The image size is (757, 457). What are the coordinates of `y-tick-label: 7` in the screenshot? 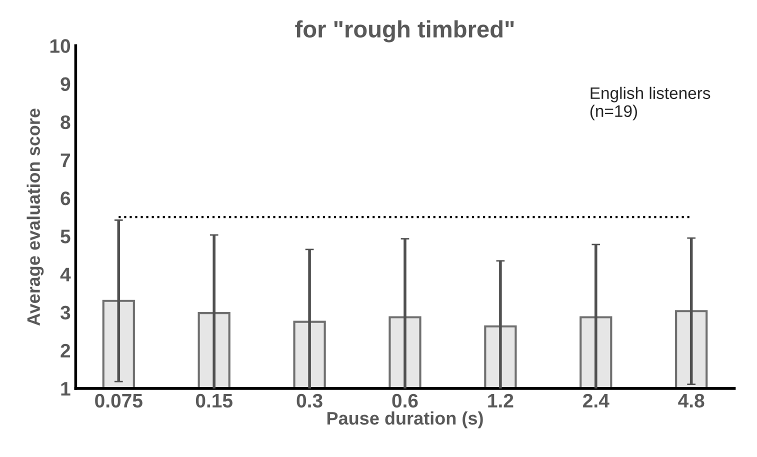 It's located at (65, 160).